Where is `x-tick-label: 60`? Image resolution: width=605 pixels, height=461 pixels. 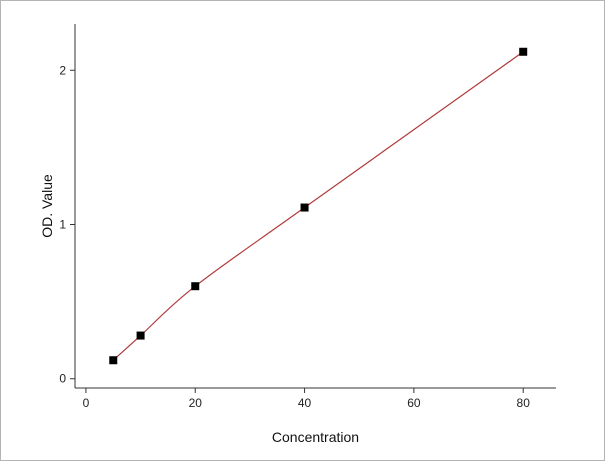
x-tick-label: 60 is located at coordinates (414, 403).